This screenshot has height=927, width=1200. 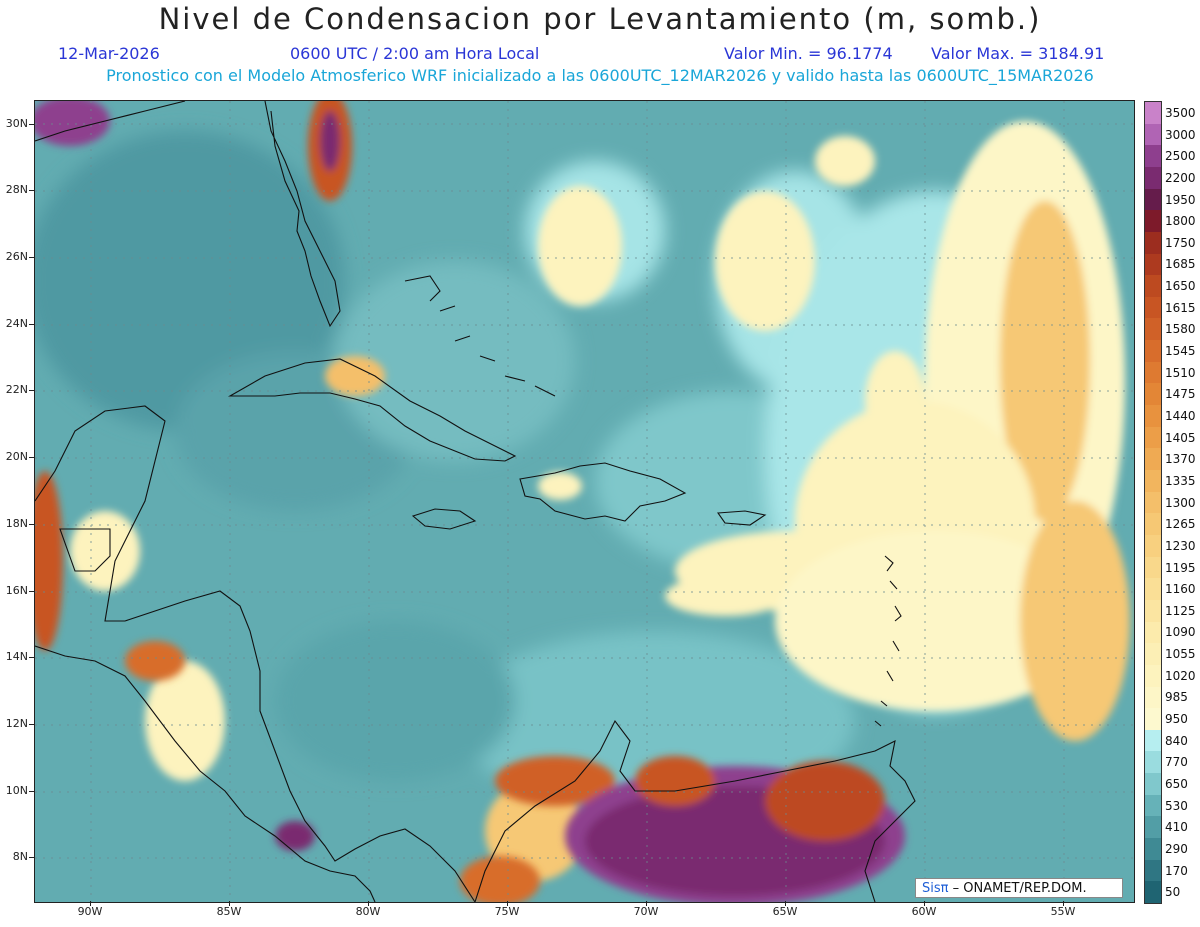 I want to click on lat-label-28n: 28N, so click(x=16, y=189).